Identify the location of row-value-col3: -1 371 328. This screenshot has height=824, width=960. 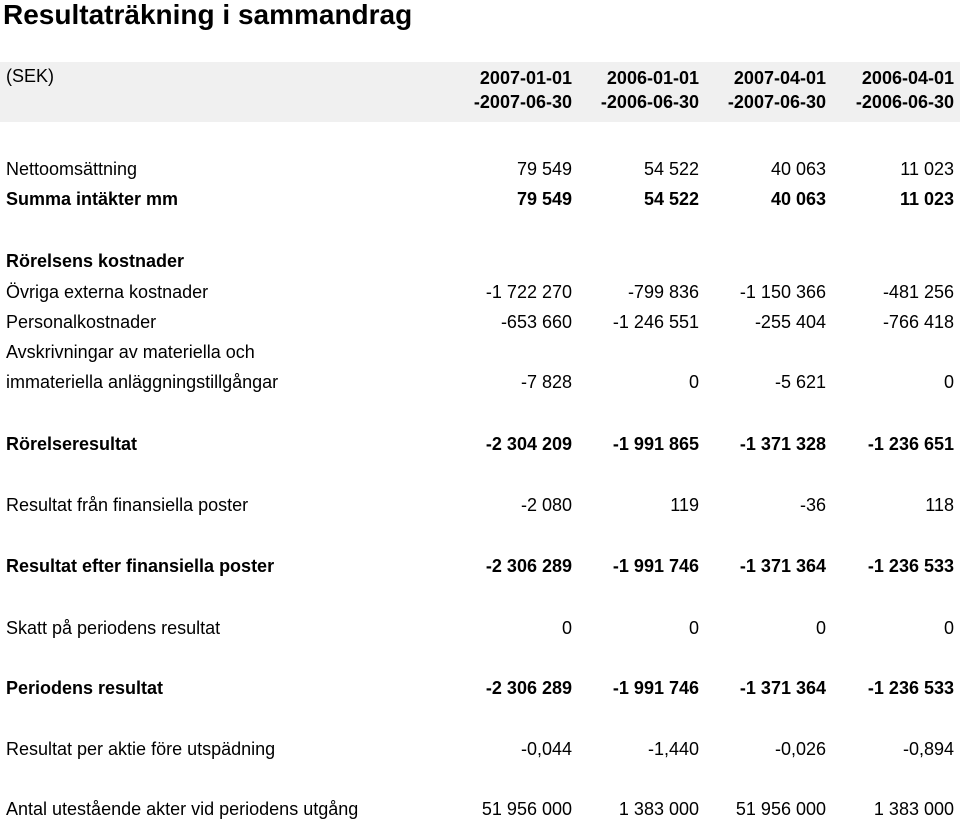
(782, 444).